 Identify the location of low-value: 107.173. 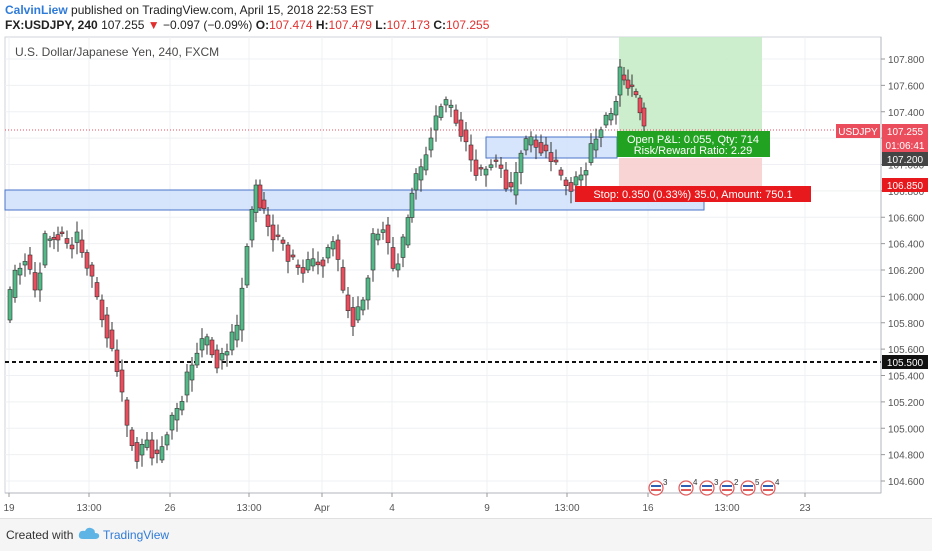
(408, 25).